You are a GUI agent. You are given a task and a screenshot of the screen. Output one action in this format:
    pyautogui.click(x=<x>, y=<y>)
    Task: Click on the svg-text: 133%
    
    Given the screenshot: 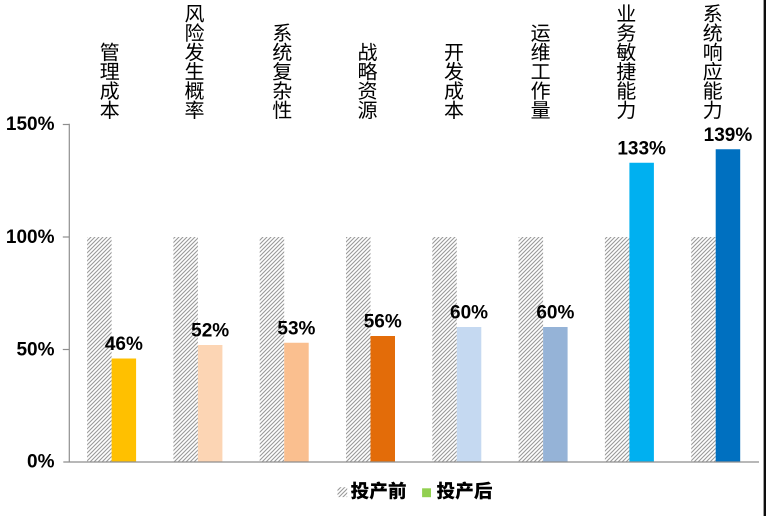 What is the action you would take?
    pyautogui.click(x=641, y=148)
    